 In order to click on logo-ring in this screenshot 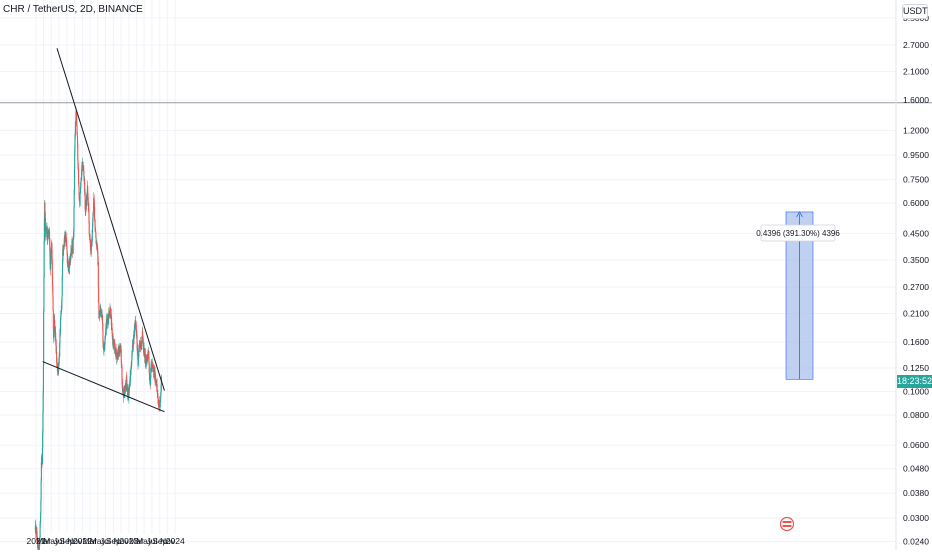, I will do `click(787, 524)`.